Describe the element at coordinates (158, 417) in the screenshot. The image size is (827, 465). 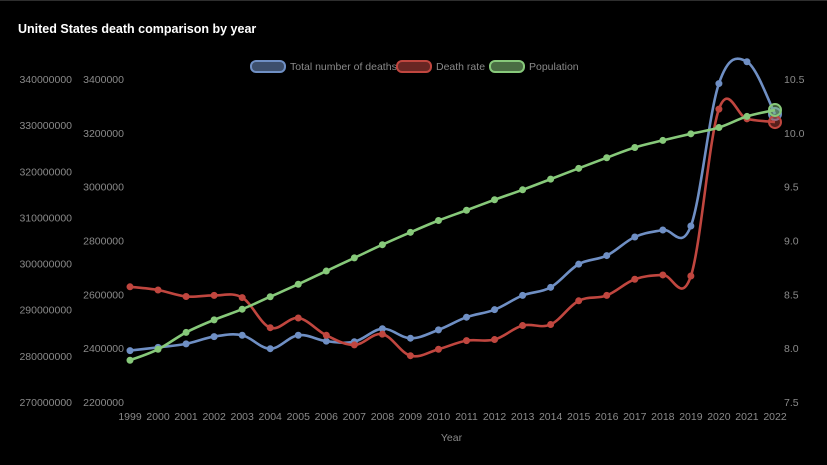
I see `x-axis-tick: 2000` at that location.